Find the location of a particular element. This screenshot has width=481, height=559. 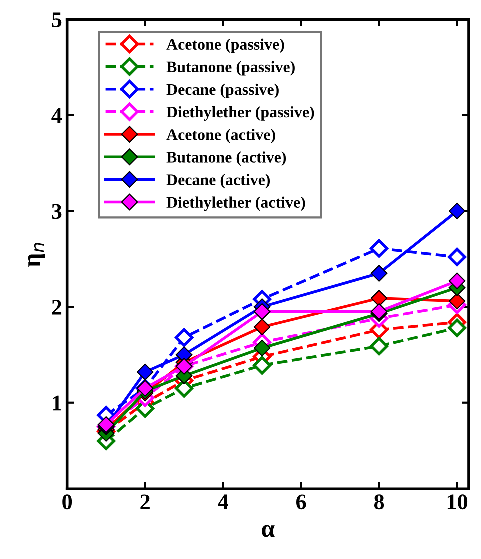

x-tick-label: 8 is located at coordinates (379, 502).